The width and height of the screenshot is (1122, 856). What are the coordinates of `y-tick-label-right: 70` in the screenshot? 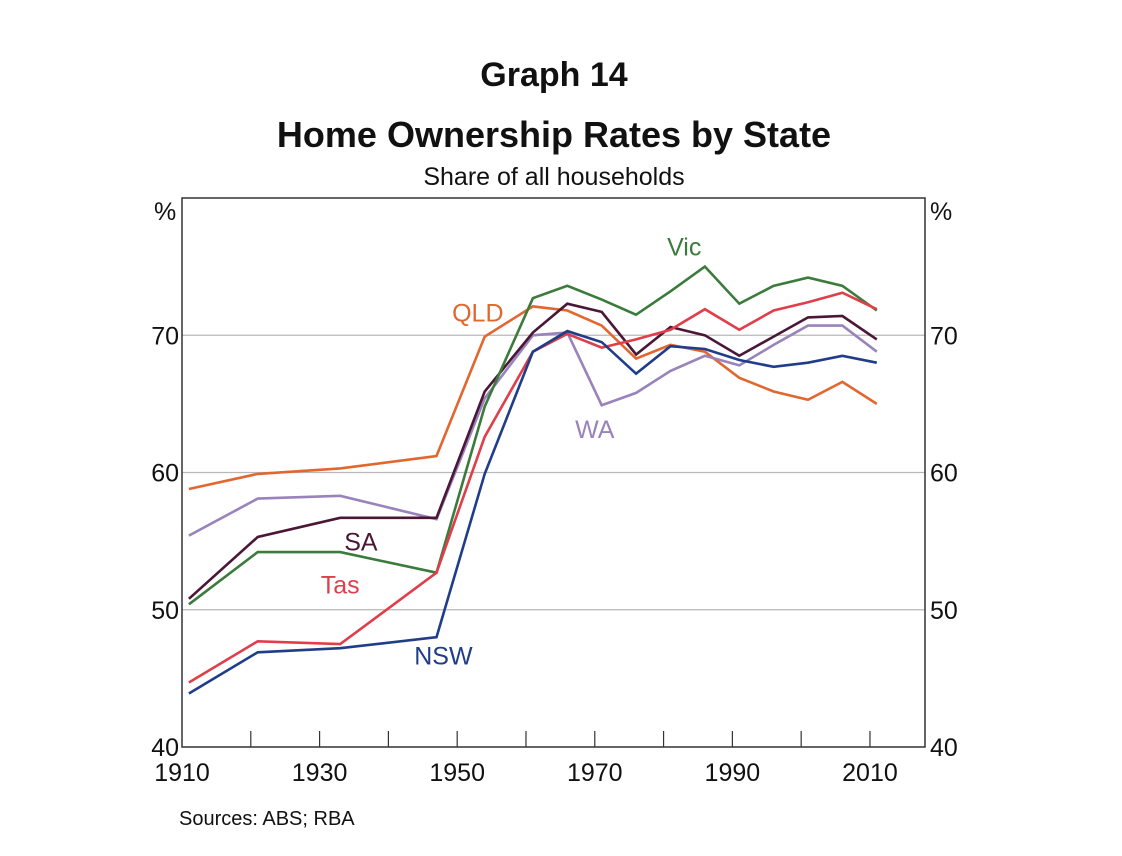 It's located at (944, 336).